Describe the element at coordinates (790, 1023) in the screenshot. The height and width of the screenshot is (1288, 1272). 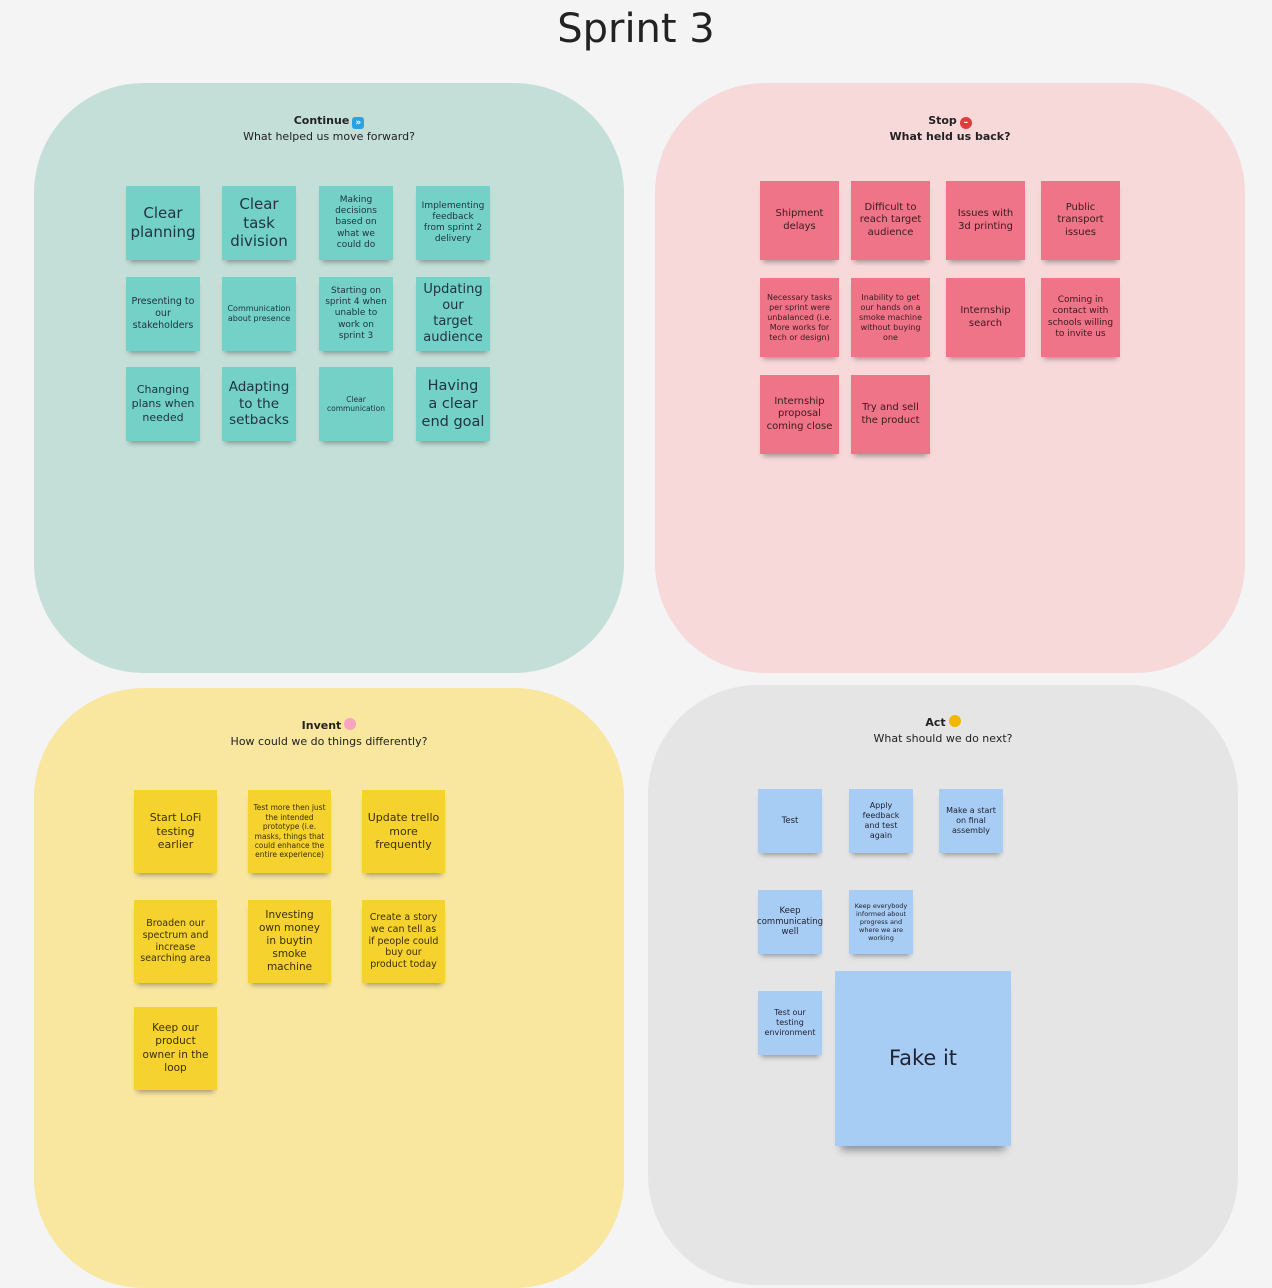
I see `sticky-note: Test our testing environment` at that location.